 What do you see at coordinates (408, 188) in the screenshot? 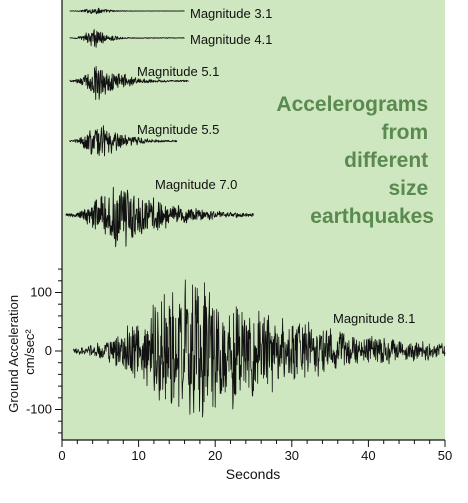
I see `title-line-4: size` at bounding box center [408, 188].